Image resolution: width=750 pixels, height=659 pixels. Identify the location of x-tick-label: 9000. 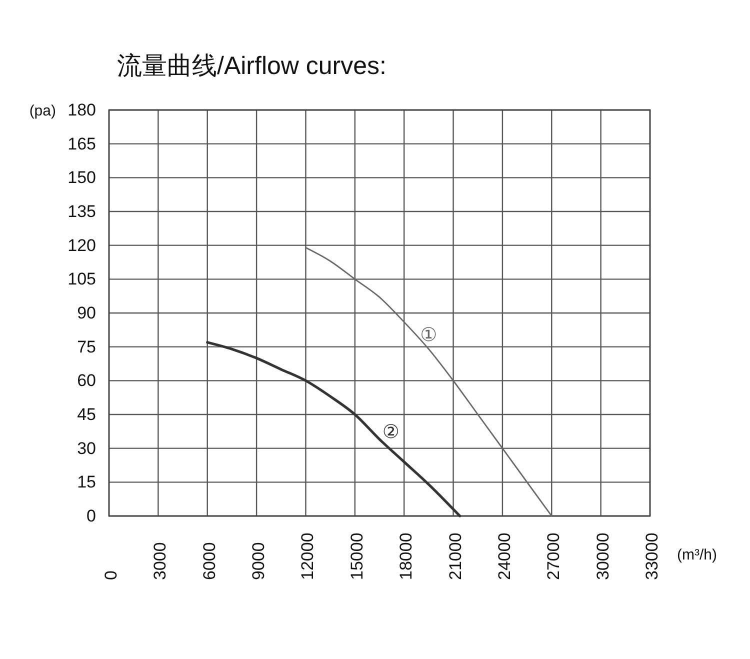
(258, 561).